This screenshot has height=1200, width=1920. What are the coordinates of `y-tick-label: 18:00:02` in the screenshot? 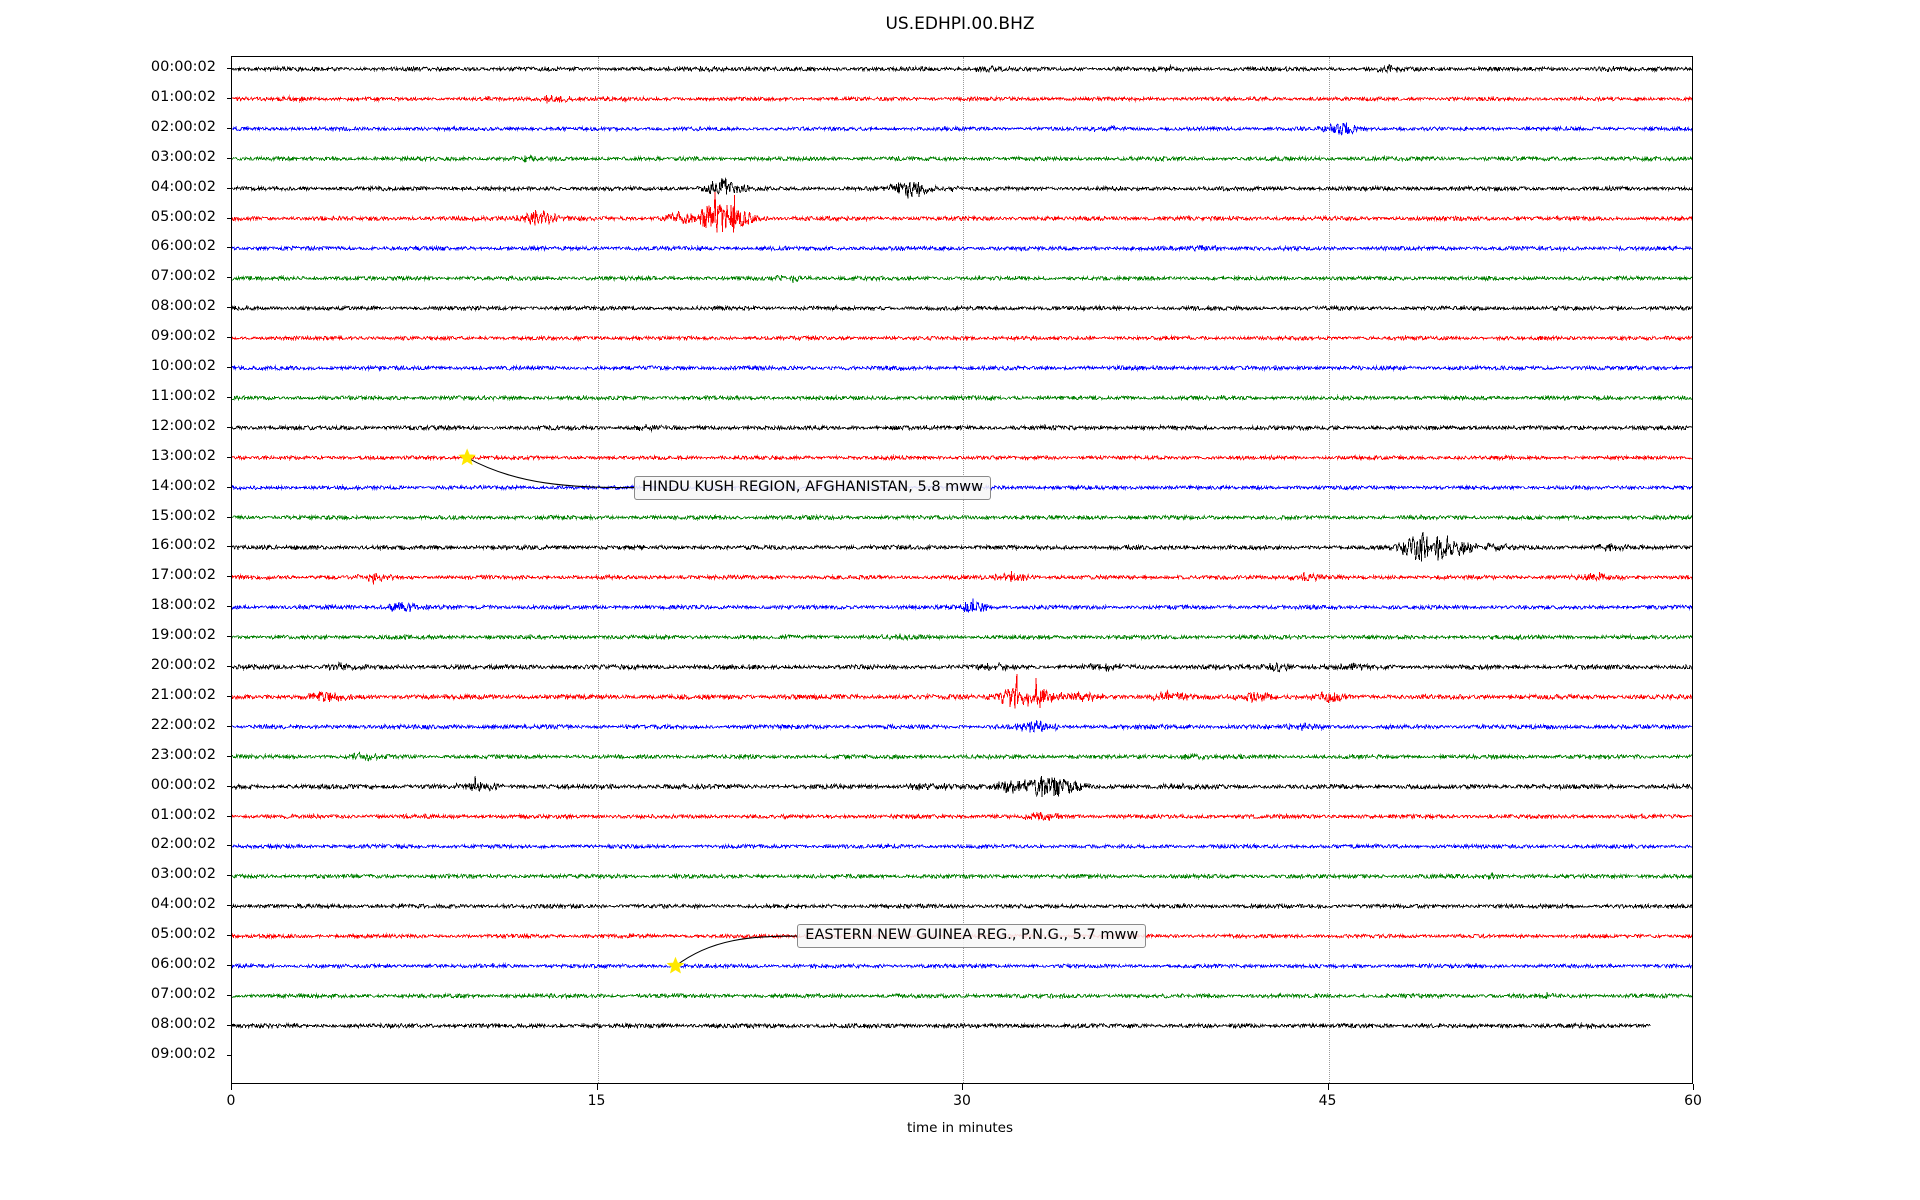 It's located at (183, 605).